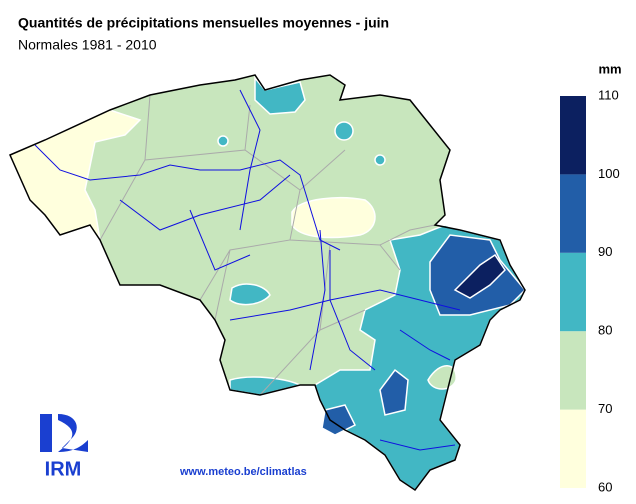 Image resolution: width=636 pixels, height=504 pixels. Describe the element at coordinates (64, 433) in the screenshot. I see `logo-mark` at that location.